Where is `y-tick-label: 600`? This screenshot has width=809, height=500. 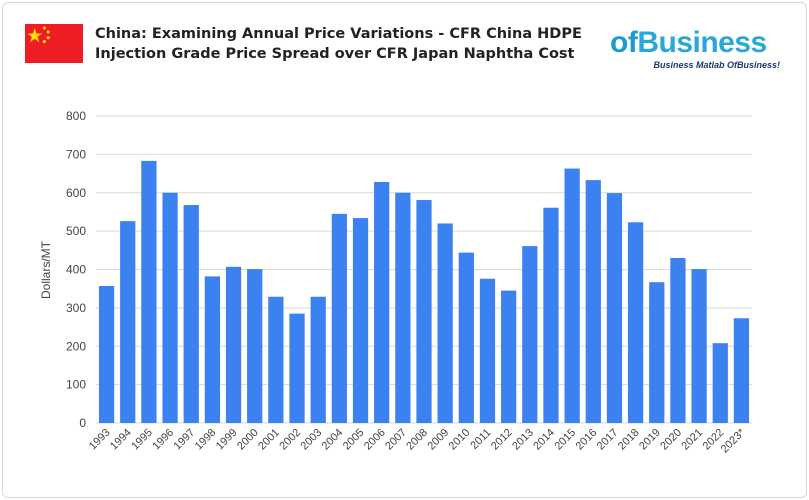
y-tick-label: 600 is located at coordinates (76, 193).